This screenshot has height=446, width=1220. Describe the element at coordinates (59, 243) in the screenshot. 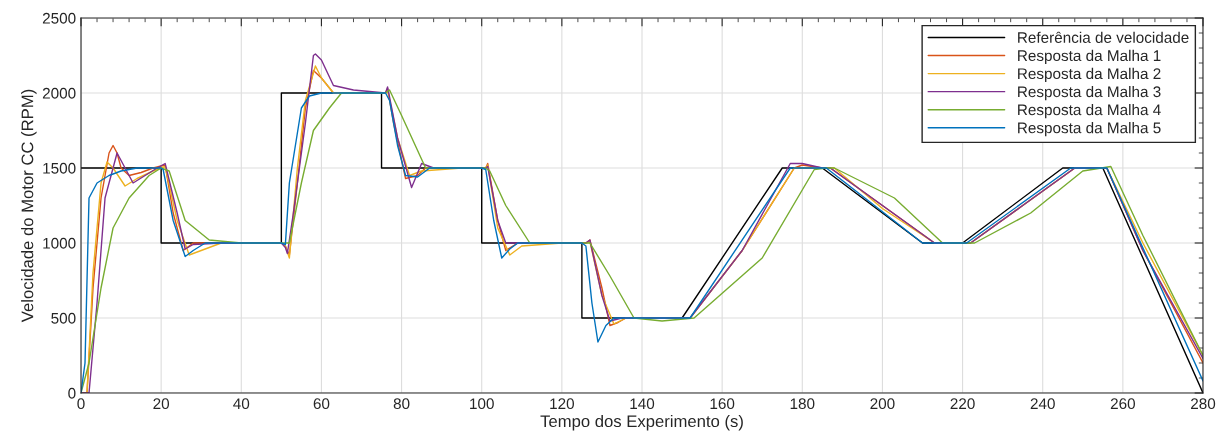

I see `y-tick-label: 1000` at that location.